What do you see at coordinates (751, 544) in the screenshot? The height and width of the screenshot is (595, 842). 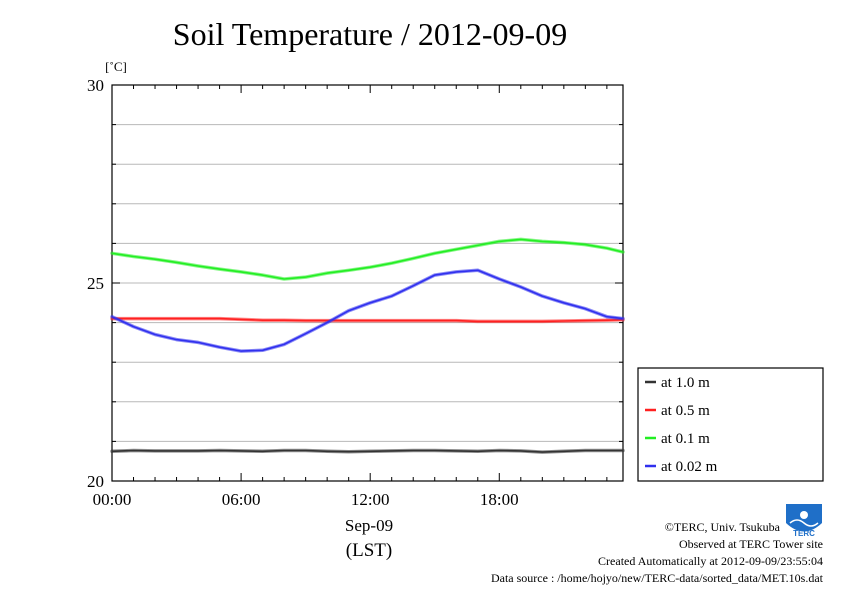 I see `footer-observed: Observed at TERC Tower site` at bounding box center [751, 544].